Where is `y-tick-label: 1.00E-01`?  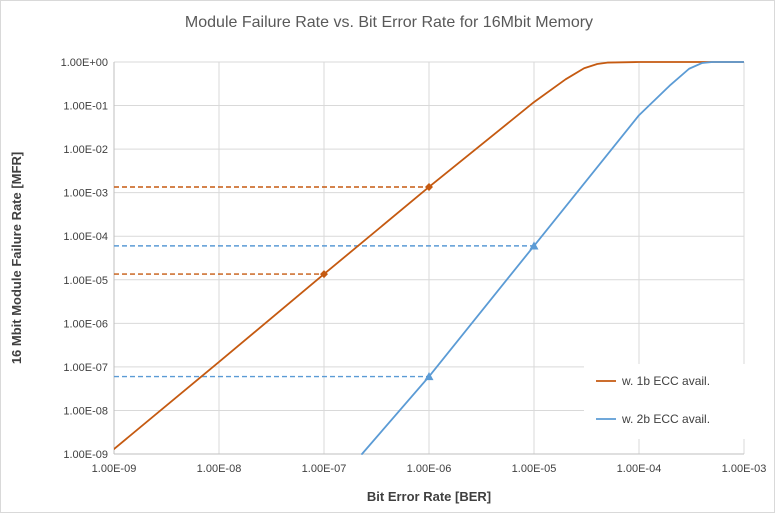
y-tick-label: 1.00E-01 is located at coordinates (85, 107).